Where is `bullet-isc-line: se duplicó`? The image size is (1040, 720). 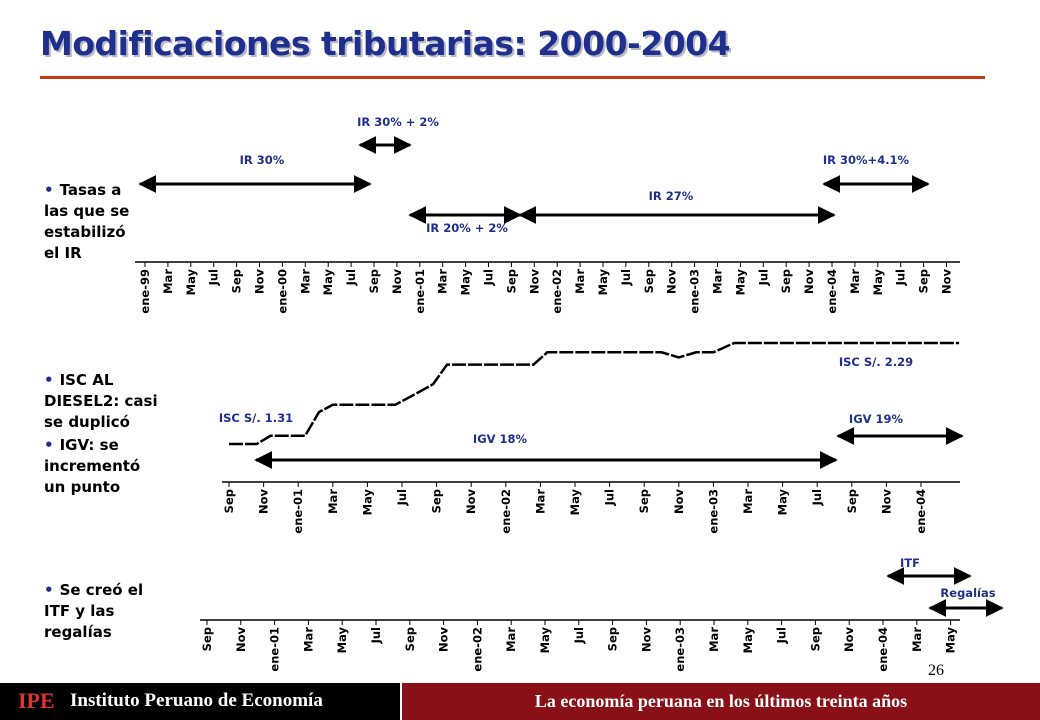
bullet-isc-line: se duplicó is located at coordinates (87, 422).